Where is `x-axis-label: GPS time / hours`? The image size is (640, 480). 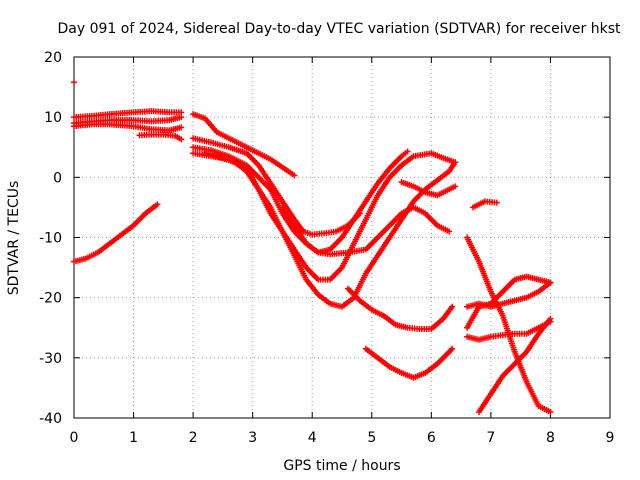 x-axis-label: GPS time / hours is located at coordinates (341, 466).